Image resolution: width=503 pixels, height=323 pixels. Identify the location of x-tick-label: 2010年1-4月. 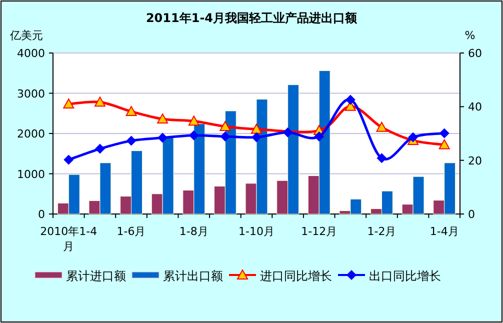
(69, 239).